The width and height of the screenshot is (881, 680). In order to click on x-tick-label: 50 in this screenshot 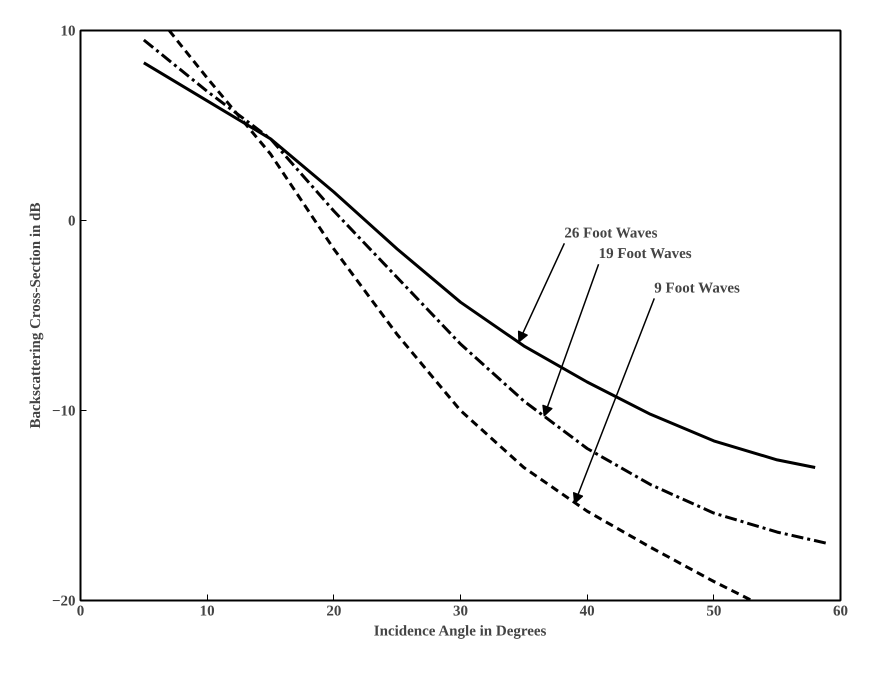, I will do `click(714, 612)`.